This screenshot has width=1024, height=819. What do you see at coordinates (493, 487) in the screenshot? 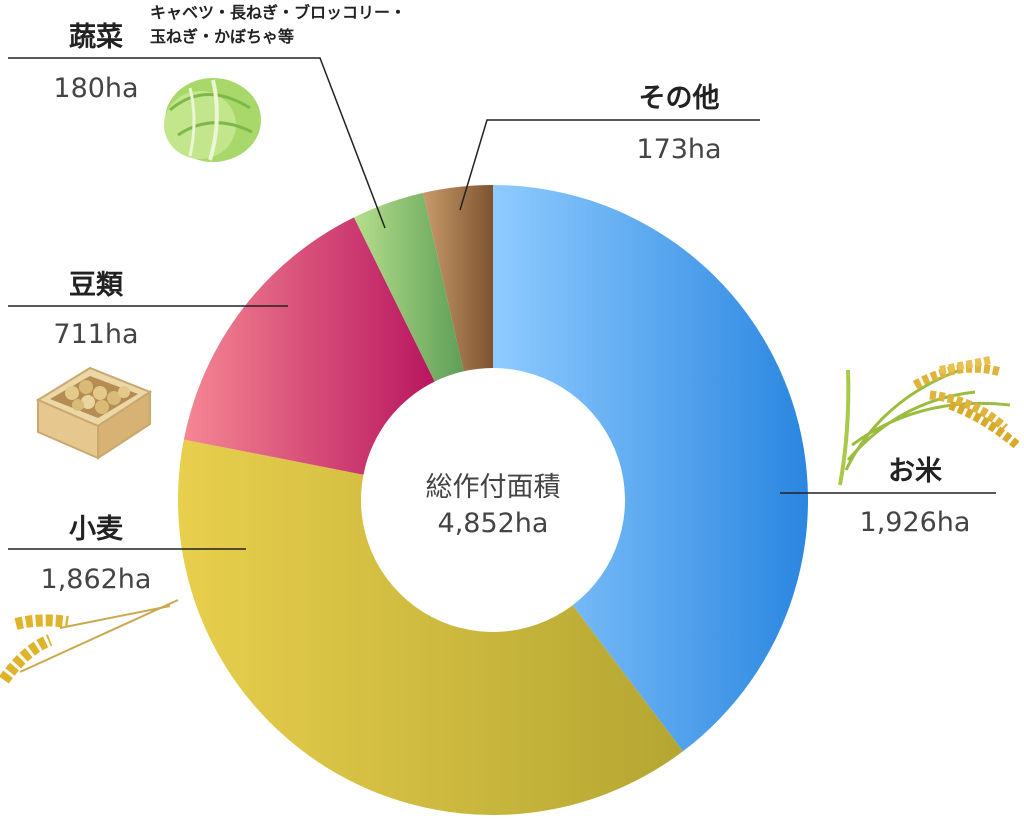
I see `center-title: 総作付面積` at bounding box center [493, 487].